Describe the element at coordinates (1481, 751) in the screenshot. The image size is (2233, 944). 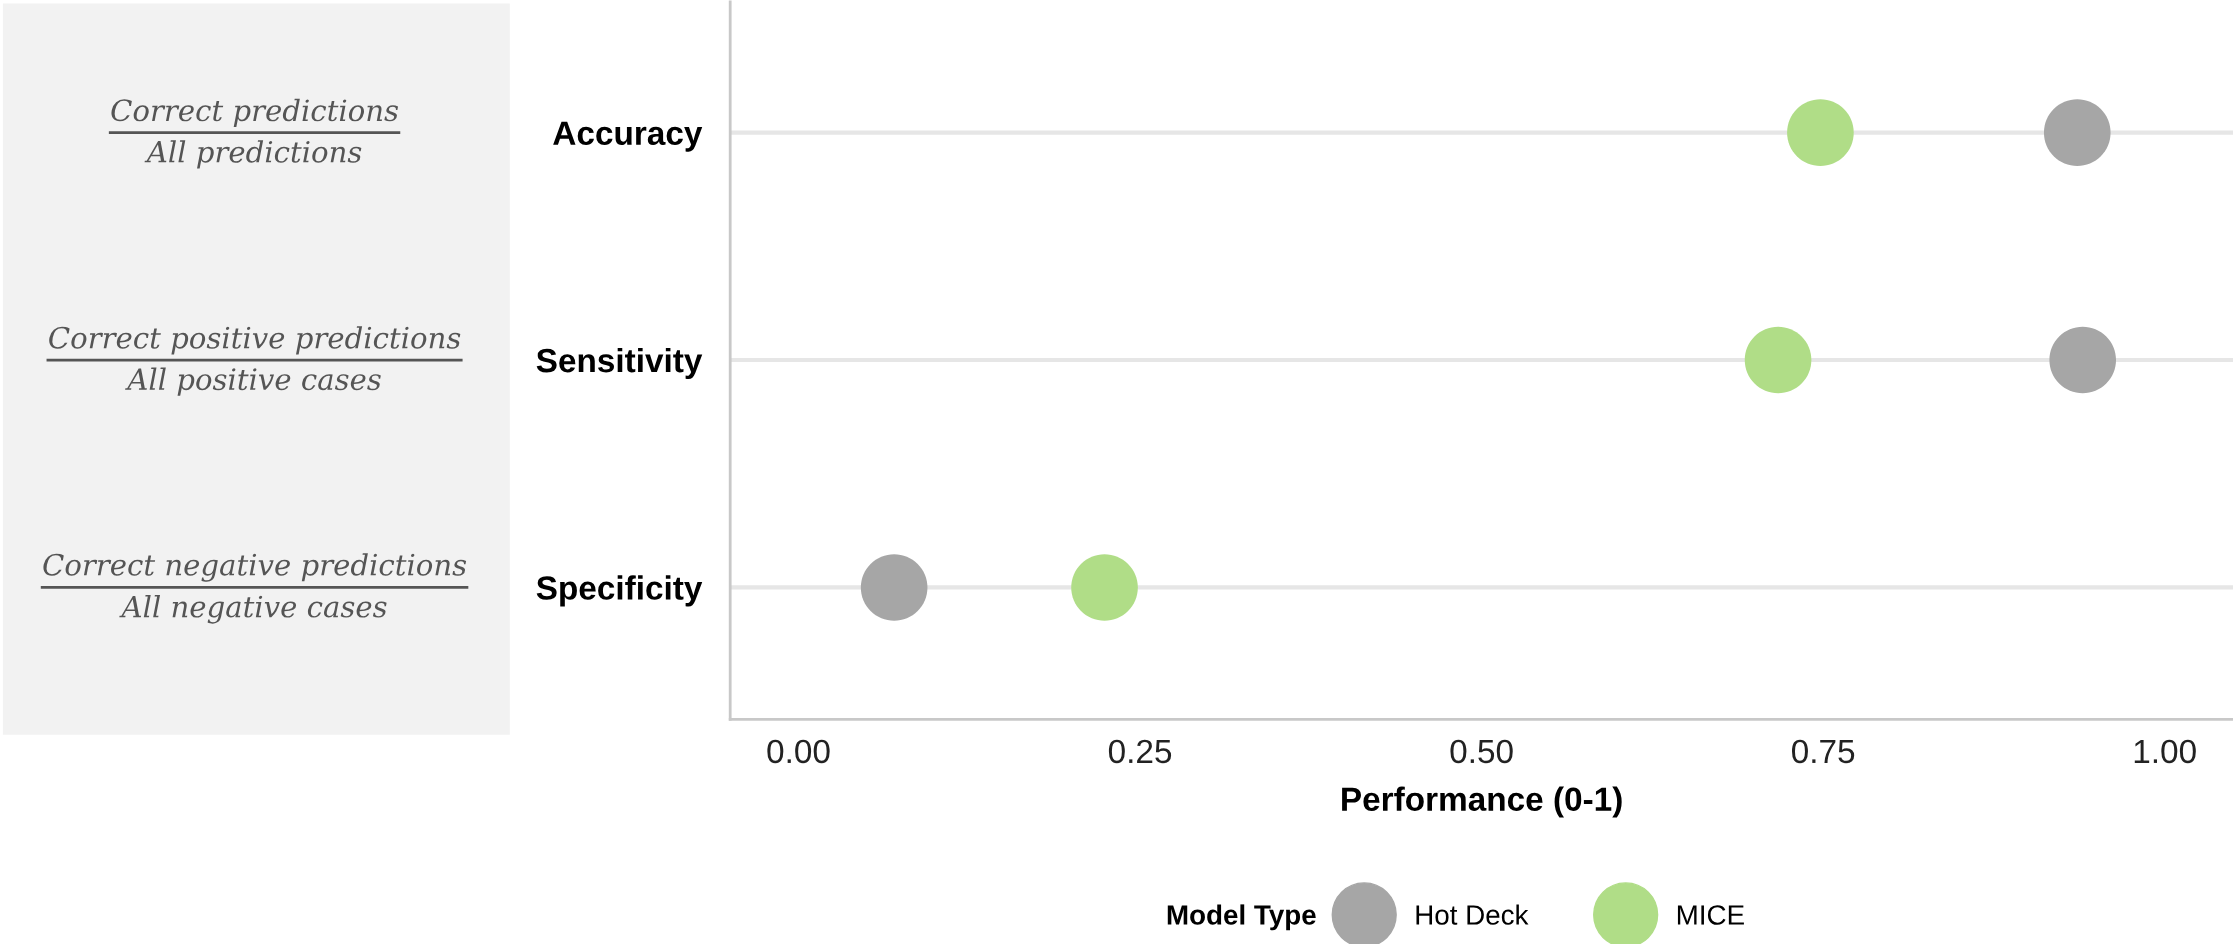
I see `x-tick-label: 0.50` at that location.